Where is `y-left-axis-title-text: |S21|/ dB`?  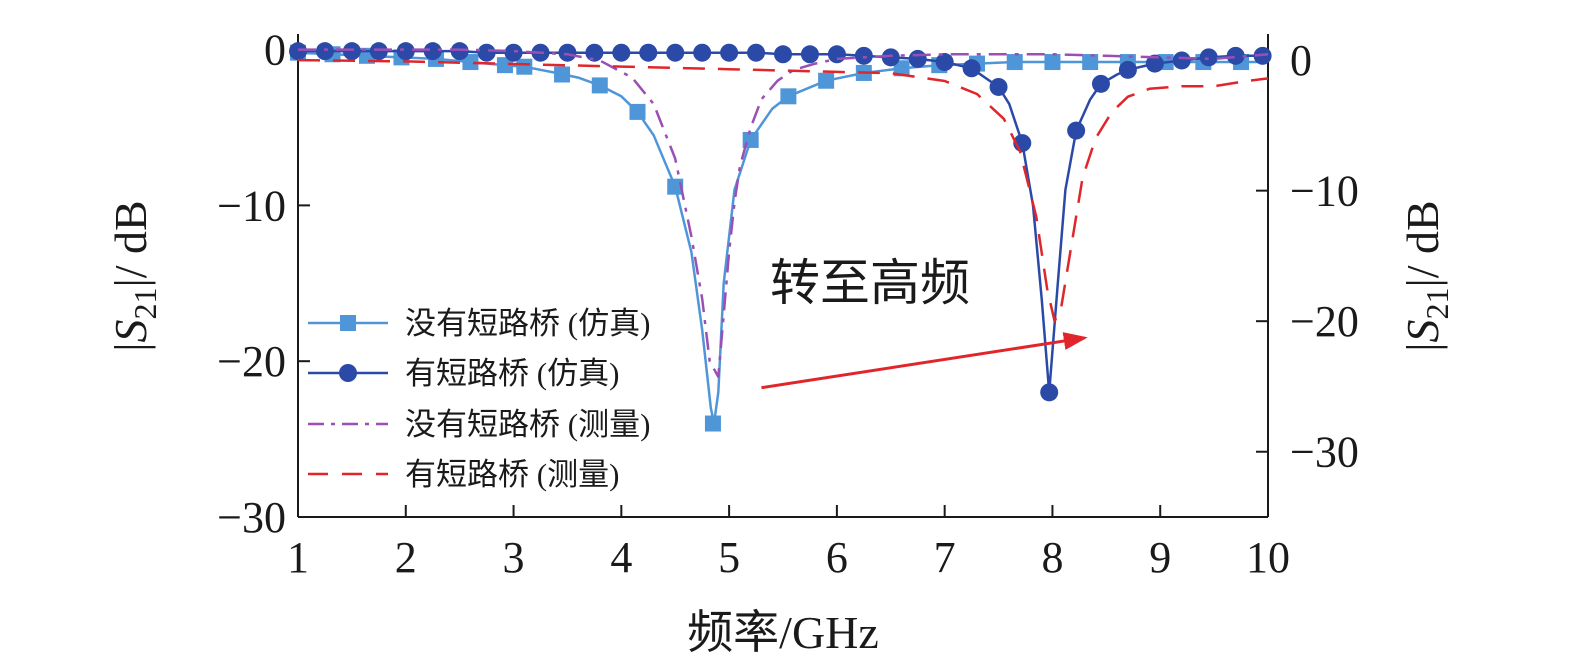
y-left-axis-title-text: |S21|/ dB is located at coordinates (134, 275).